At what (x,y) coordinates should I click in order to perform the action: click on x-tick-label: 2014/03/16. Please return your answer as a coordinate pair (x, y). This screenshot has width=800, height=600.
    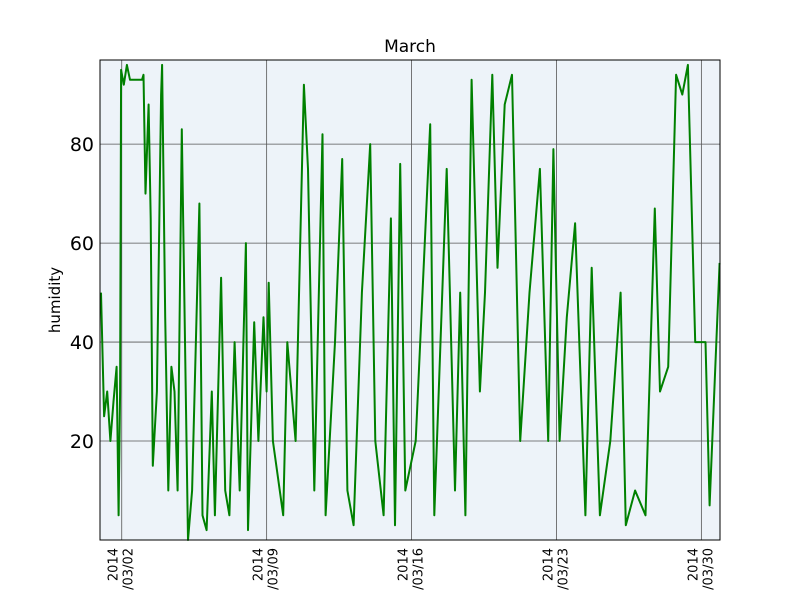
    Looking at the image, I should click on (412, 569).